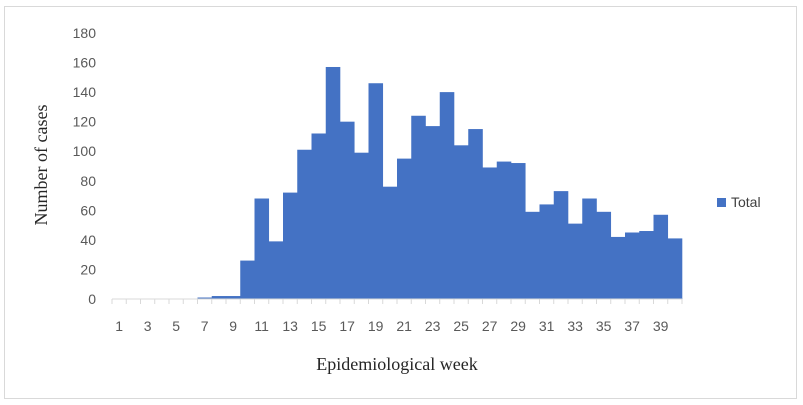  Describe the element at coordinates (85, 33) in the screenshot. I see `y-tick-label: 180` at that location.